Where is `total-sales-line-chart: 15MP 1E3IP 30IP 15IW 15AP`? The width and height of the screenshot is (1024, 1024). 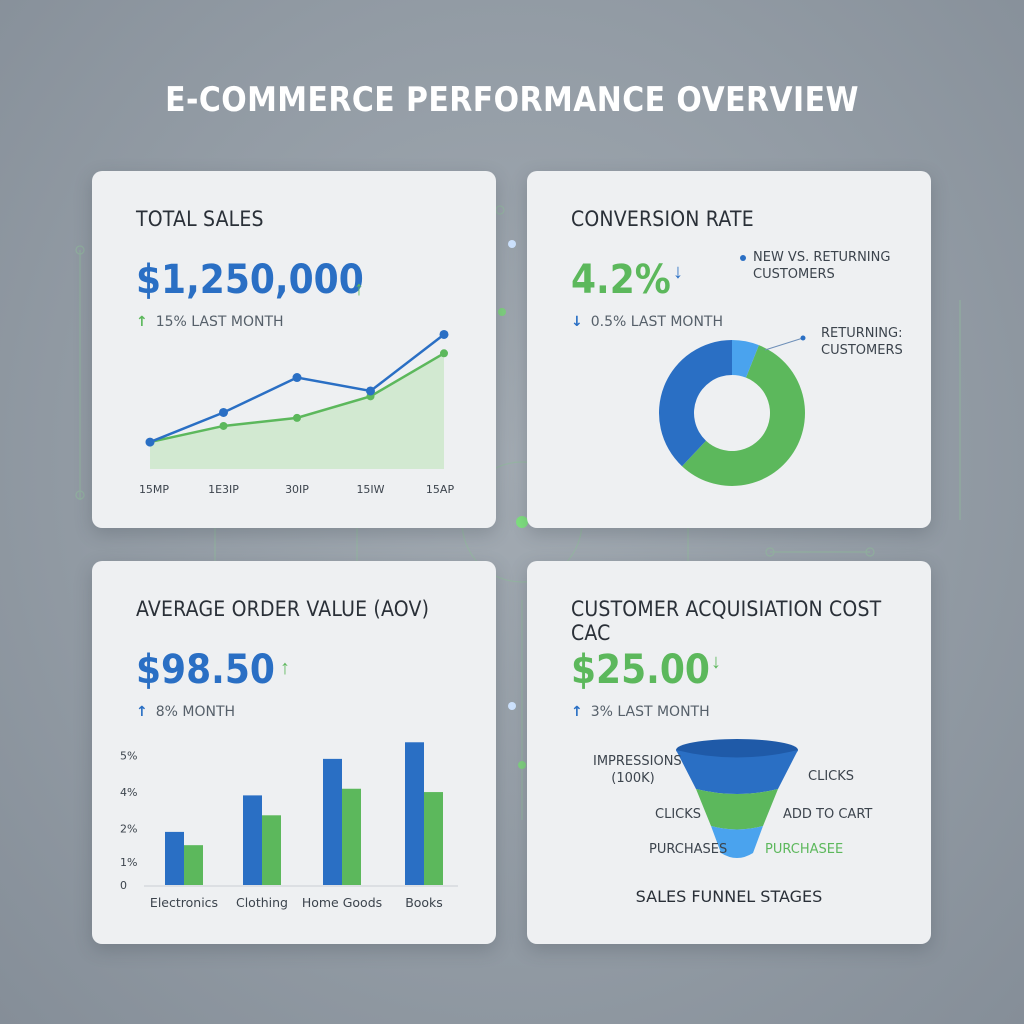
total-sales-line-chart: 15MP 1E3IP 30IP 15IW 15AP is located at coordinates (297, 412).